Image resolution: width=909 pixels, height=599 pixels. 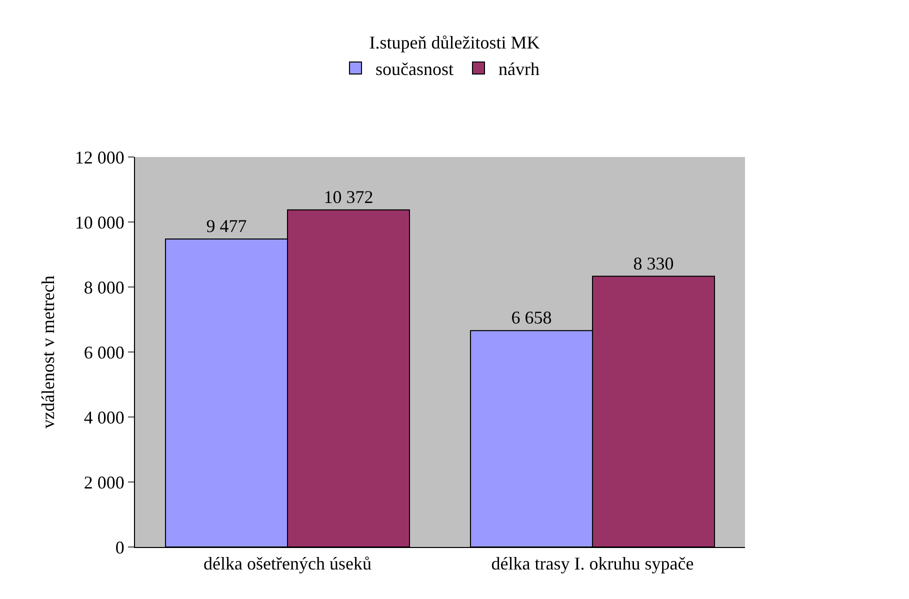 I want to click on chart-title: I.stupeň důležitosti MK, so click(x=454, y=42).